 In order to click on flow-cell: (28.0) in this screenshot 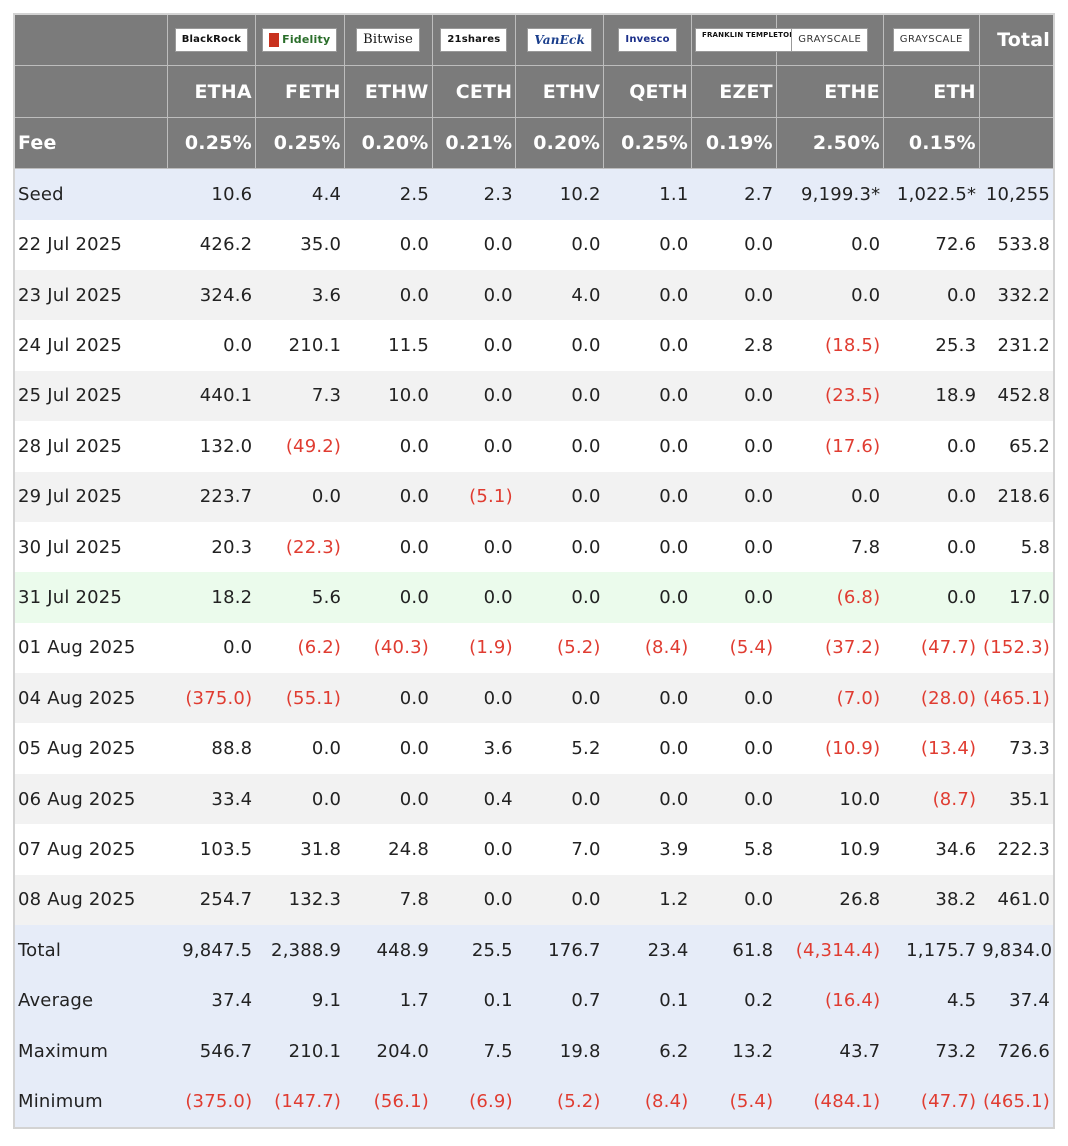, I will do `click(931, 698)`.